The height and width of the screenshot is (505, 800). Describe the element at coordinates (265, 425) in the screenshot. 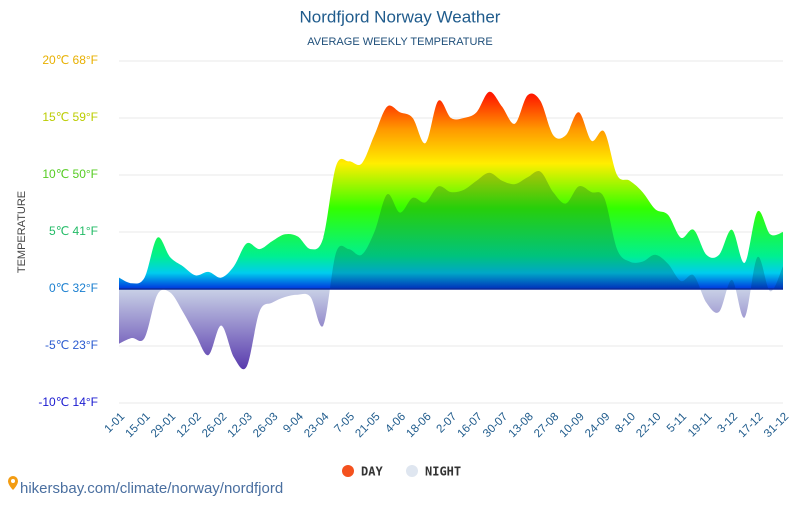

I see `x-tick-label: 26-03` at that location.